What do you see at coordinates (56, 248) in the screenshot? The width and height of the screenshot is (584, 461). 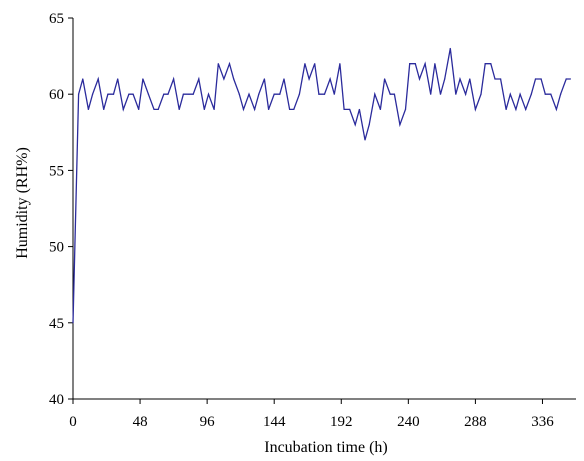 I see `y-tick-label: 50` at bounding box center [56, 248].